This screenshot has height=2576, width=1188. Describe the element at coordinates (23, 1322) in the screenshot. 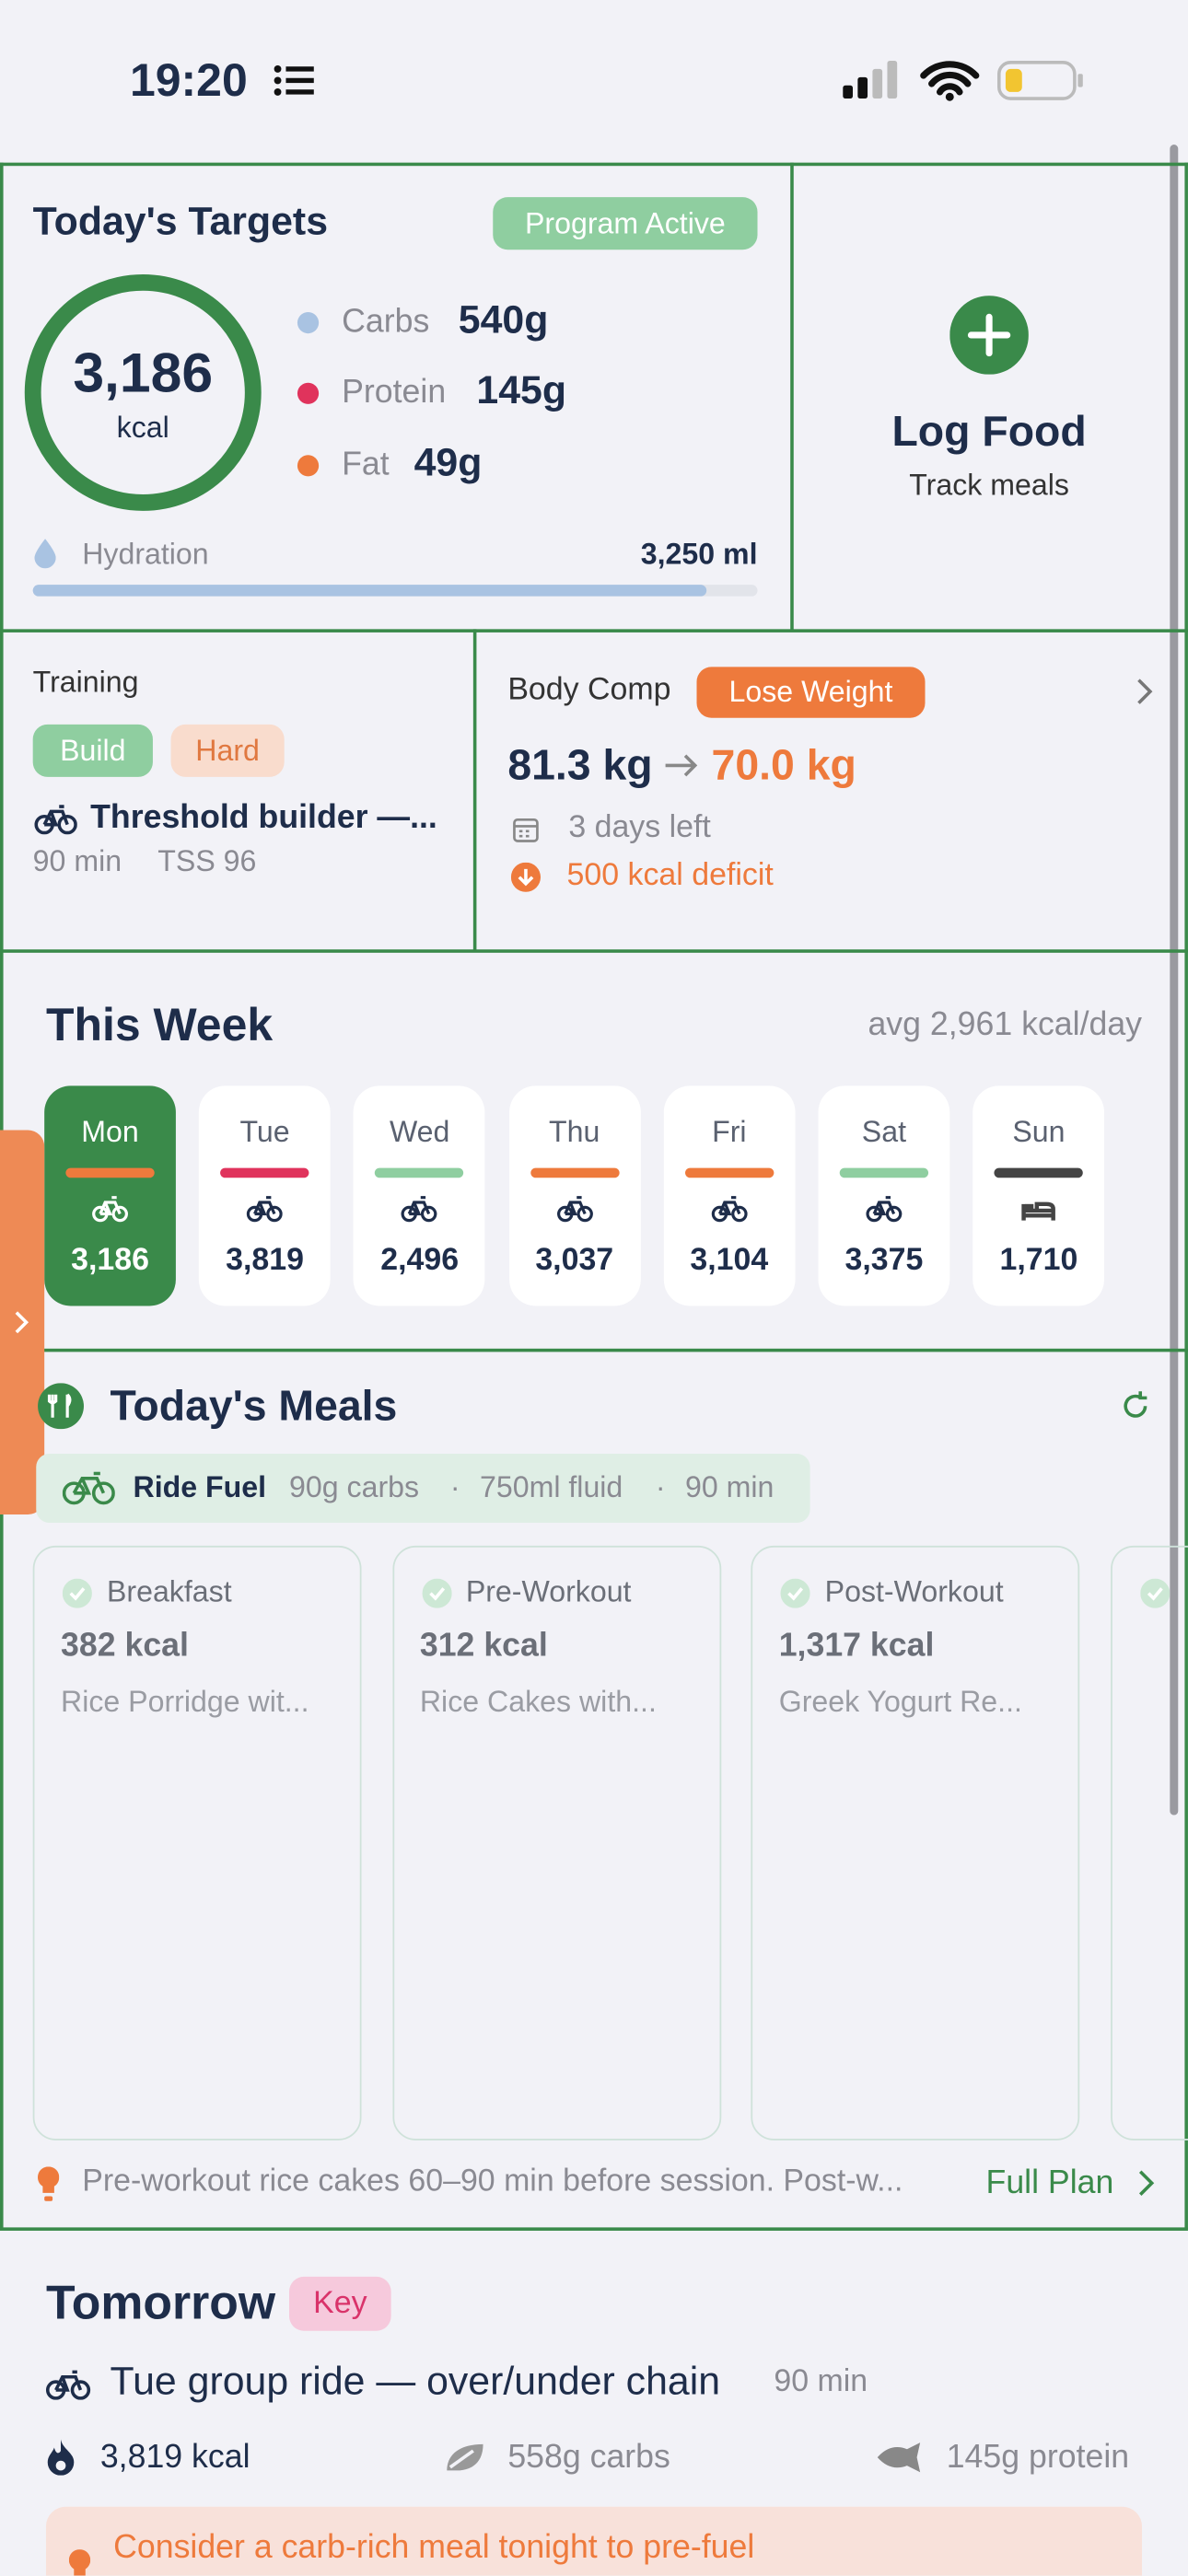

I see `side-tab` at that location.